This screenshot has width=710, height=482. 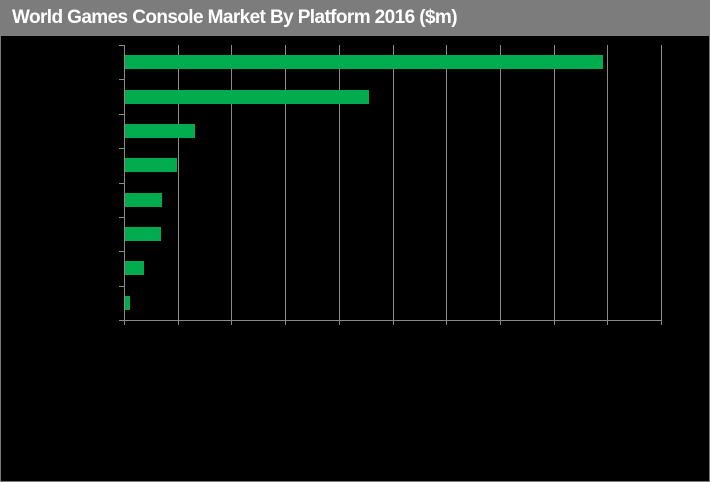 I want to click on x-axis, so click(x=391, y=320).